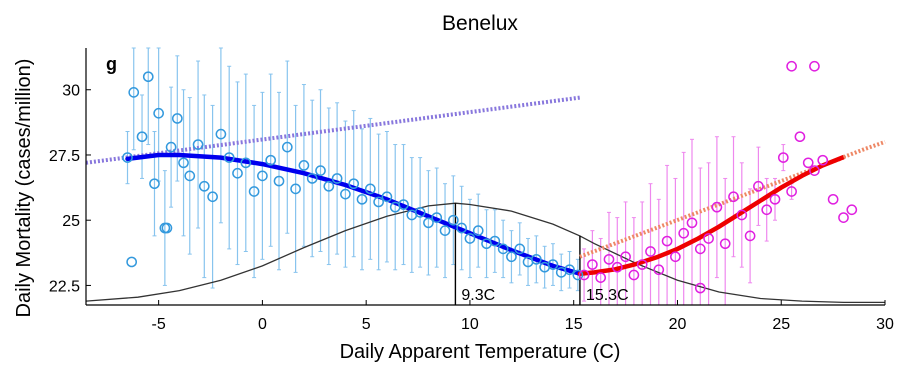 The width and height of the screenshot is (897, 365). What do you see at coordinates (24, 188) in the screenshot?
I see `y-axis-label: Daily Mortality (cases/million)` at bounding box center [24, 188].